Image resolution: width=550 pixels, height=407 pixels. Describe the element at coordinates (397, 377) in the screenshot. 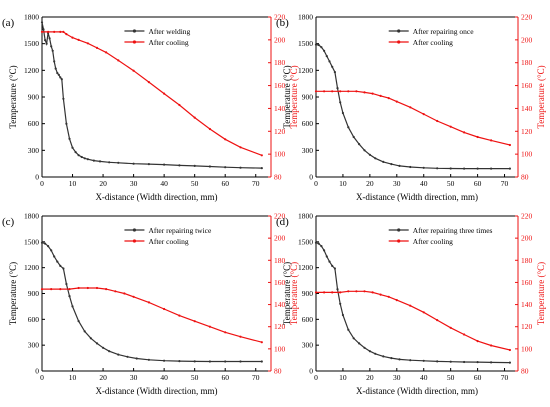

I see `x-tick-label: 30` at that location.